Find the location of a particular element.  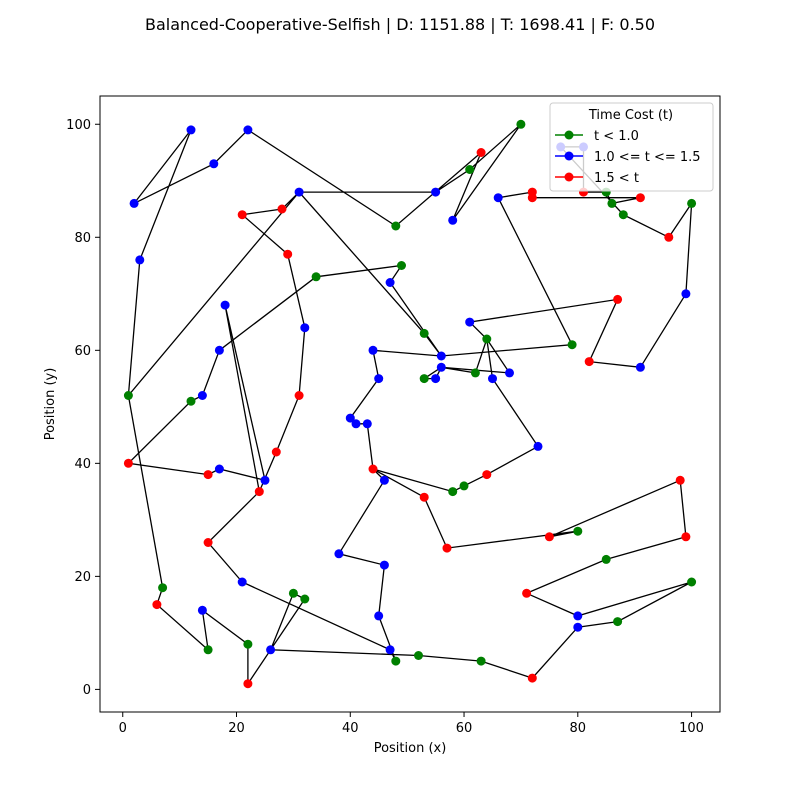

x-tick-label-60: 60 is located at coordinates (464, 728).